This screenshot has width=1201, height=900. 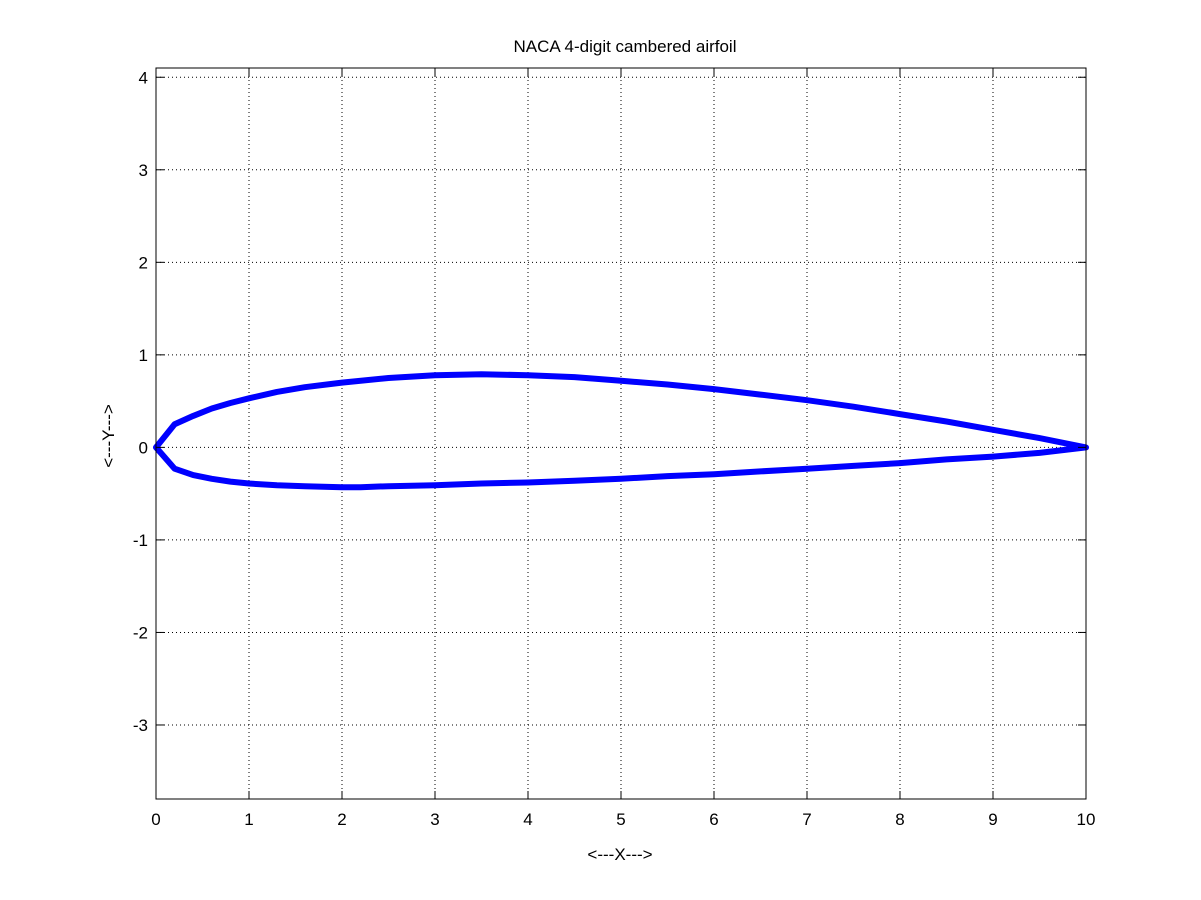 What do you see at coordinates (341, 819) in the screenshot?
I see `x-tick-label: 2` at bounding box center [341, 819].